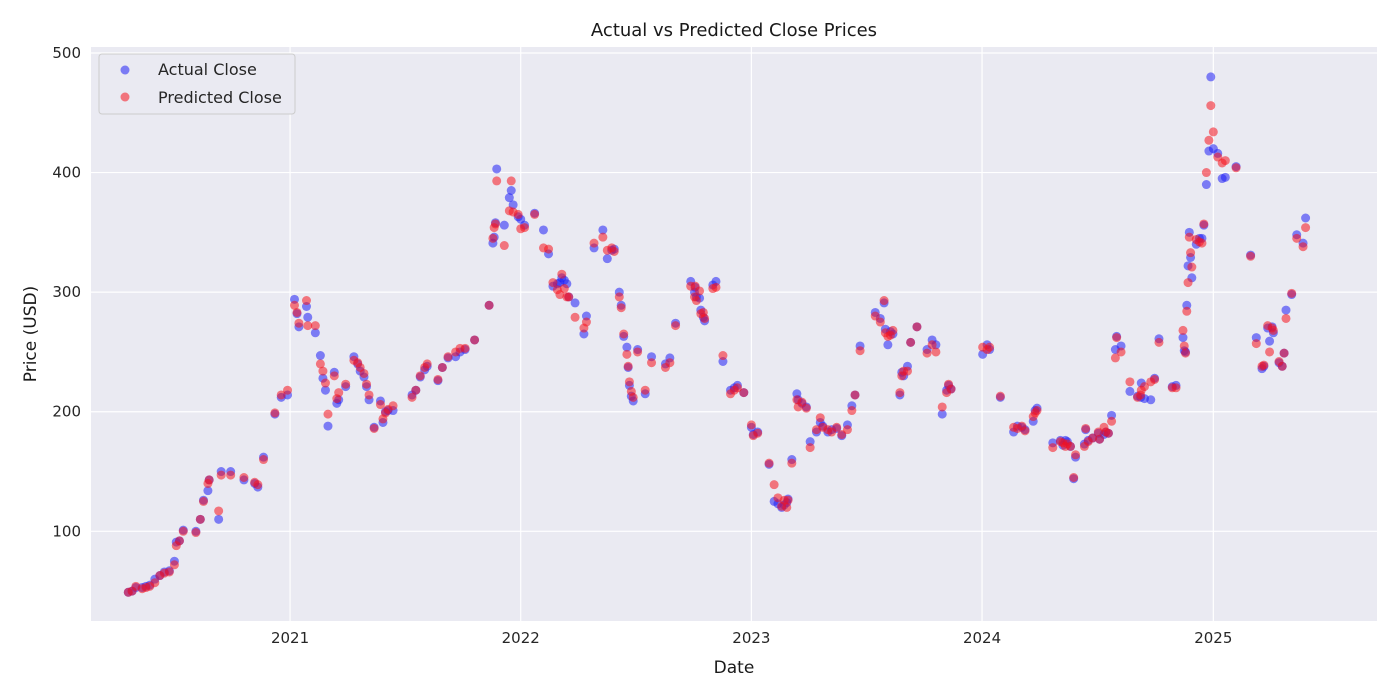 The width and height of the screenshot is (1400, 700). Describe the element at coordinates (751, 638) in the screenshot. I see `x-tick-labels: 2021 2022 2023 2024 2025` at that location.